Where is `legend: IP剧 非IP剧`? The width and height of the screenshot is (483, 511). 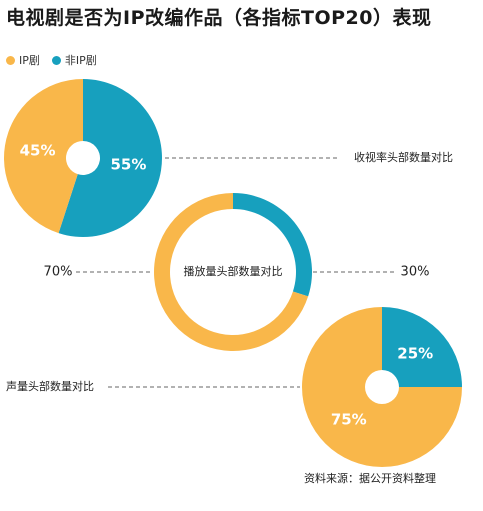 legend: IP剧 非IP剧 is located at coordinates (51, 60).